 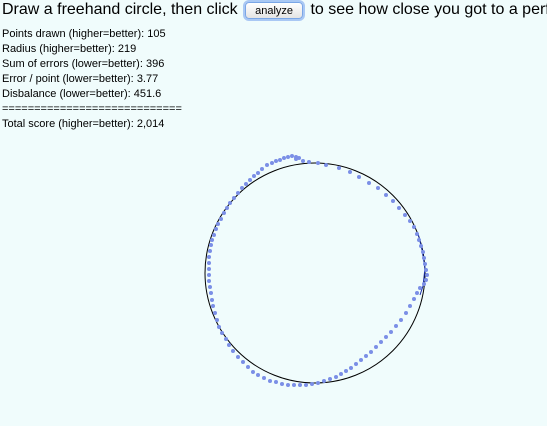 What do you see at coordinates (66, 94) in the screenshot?
I see `stat-label: Disbalance (lower=better):` at bounding box center [66, 94].